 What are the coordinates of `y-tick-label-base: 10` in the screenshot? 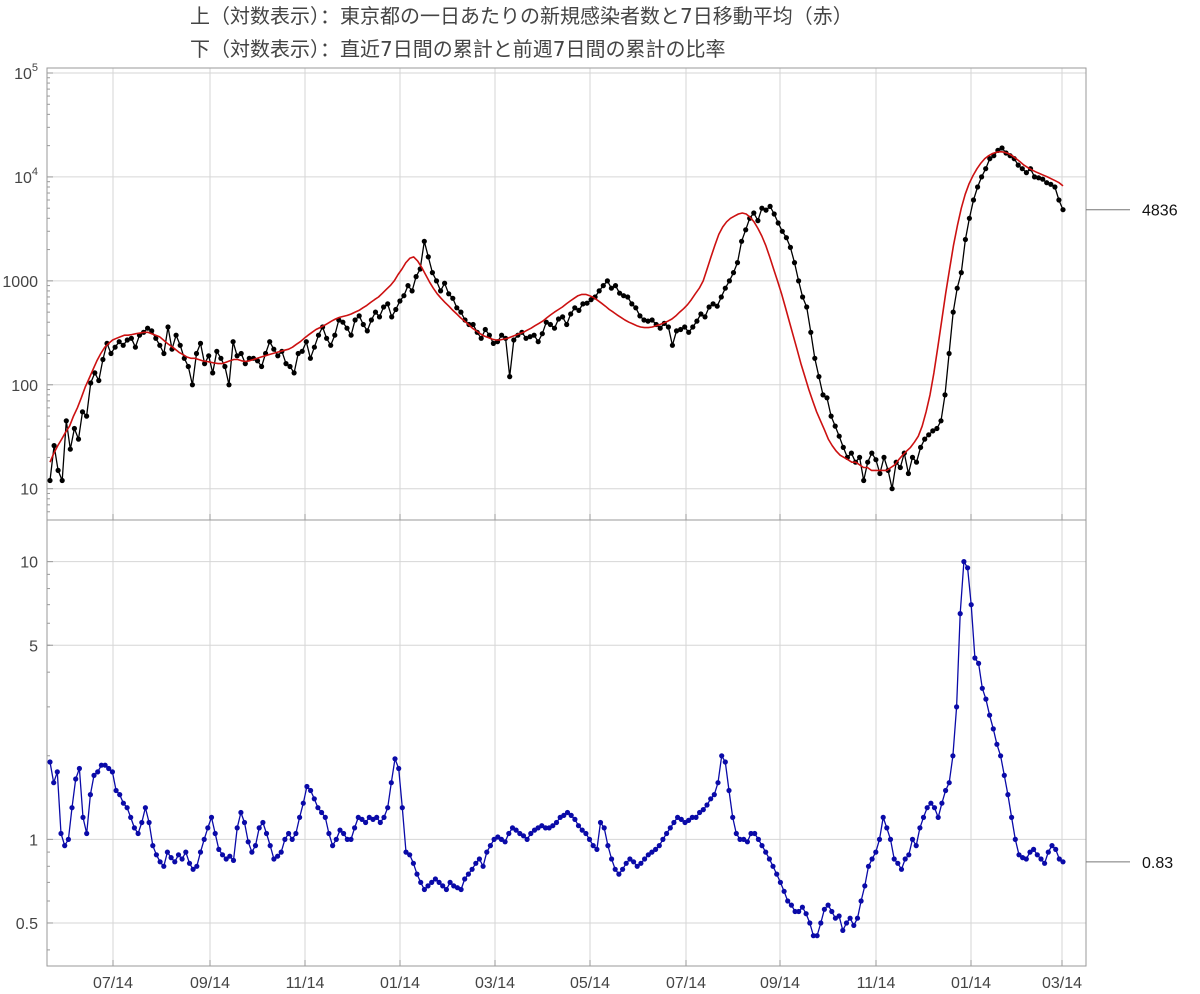 It's located at (29, 490).